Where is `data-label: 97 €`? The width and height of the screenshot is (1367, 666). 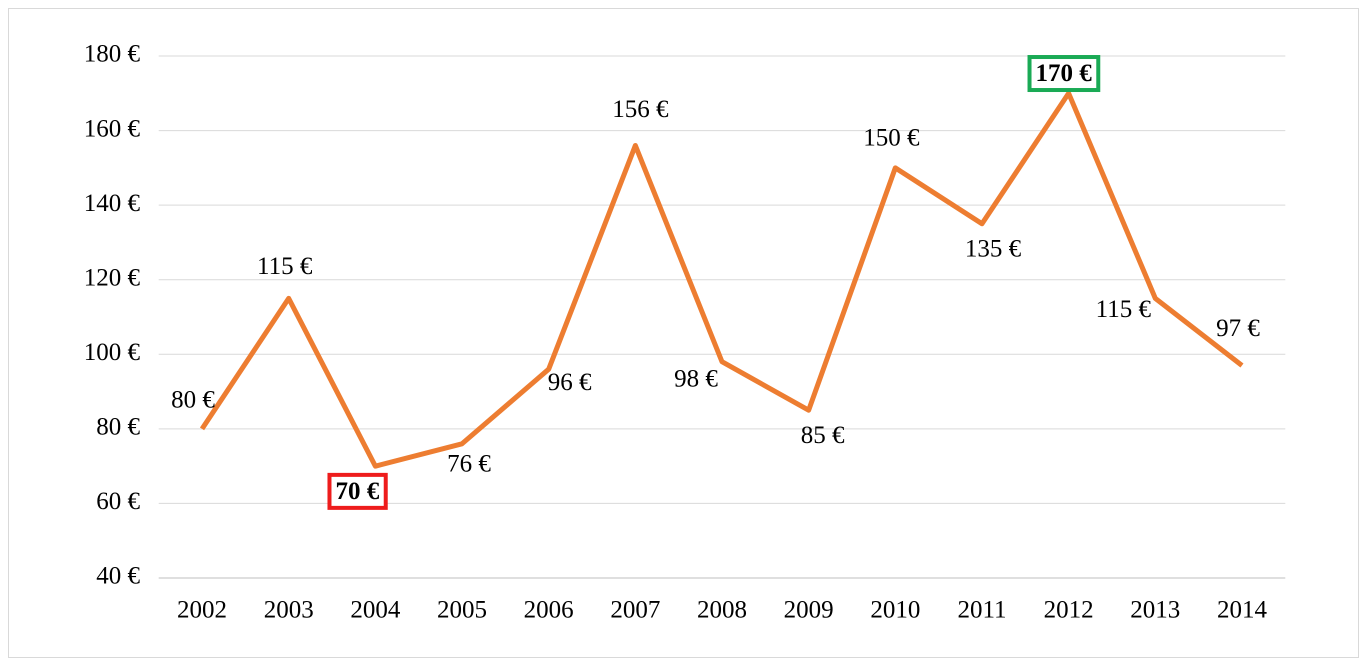
data-label: 97 € is located at coordinates (1238, 328).